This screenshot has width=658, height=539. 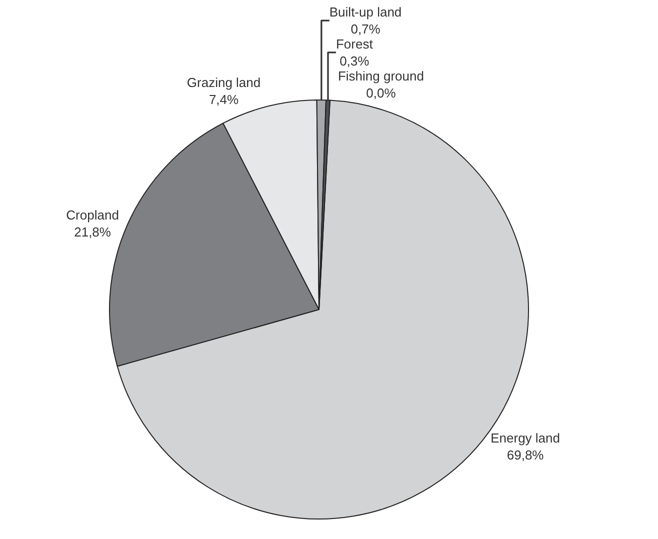 I want to click on category-label: Fishing ground, so click(x=381, y=76).